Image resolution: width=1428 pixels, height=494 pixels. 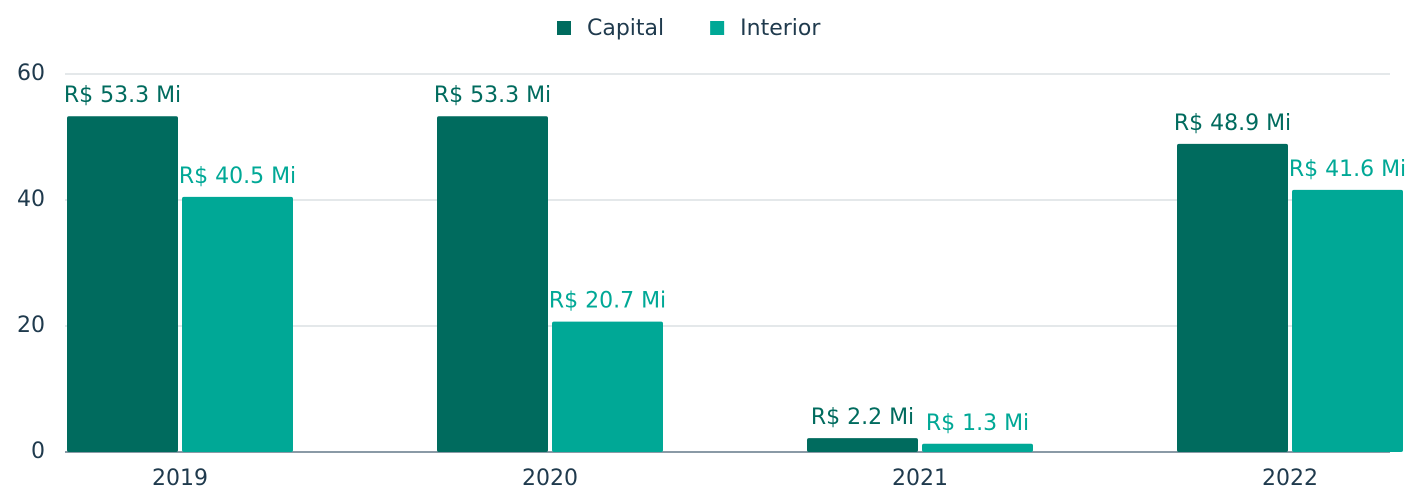 What do you see at coordinates (31, 325) in the screenshot?
I see `y-tick-label: 20` at bounding box center [31, 325].